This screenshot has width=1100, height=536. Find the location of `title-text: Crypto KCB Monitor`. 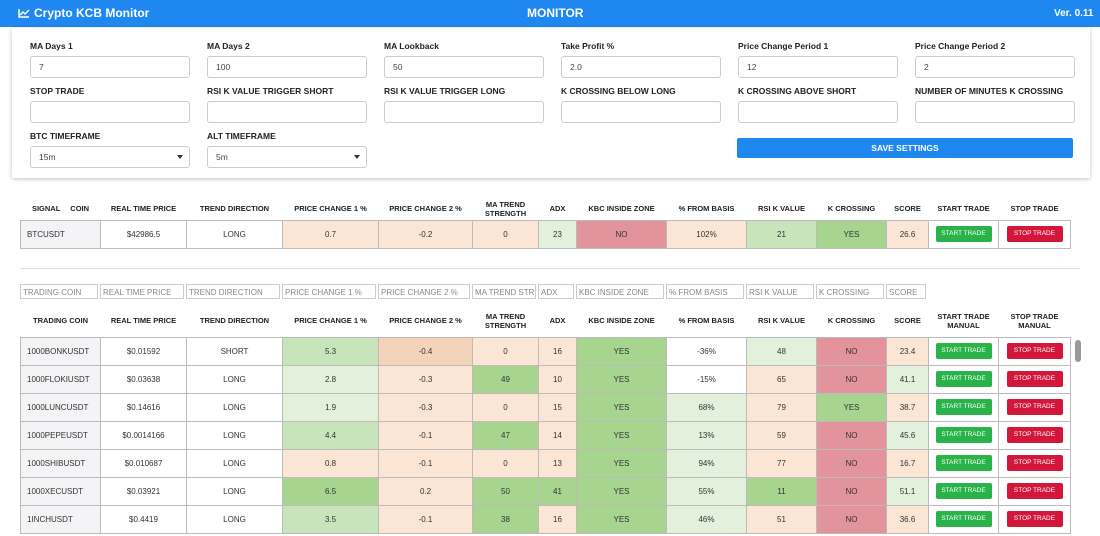

title-text: Crypto KCB Monitor is located at coordinates (92, 13).